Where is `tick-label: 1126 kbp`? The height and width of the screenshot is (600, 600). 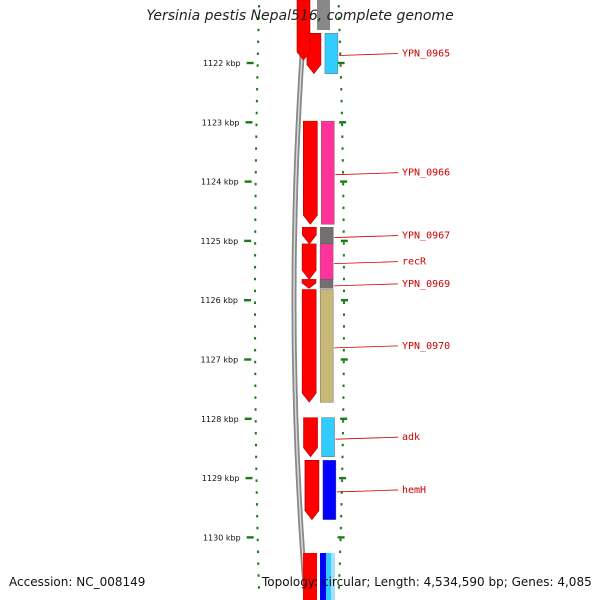
tick-label: 1126 kbp is located at coordinates (219, 300).